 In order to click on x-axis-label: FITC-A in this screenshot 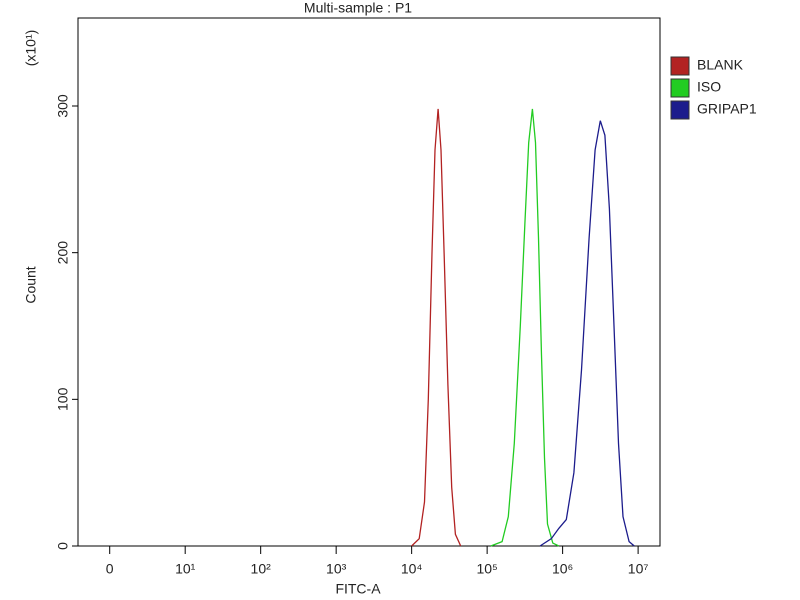, I will do `click(358, 589)`.